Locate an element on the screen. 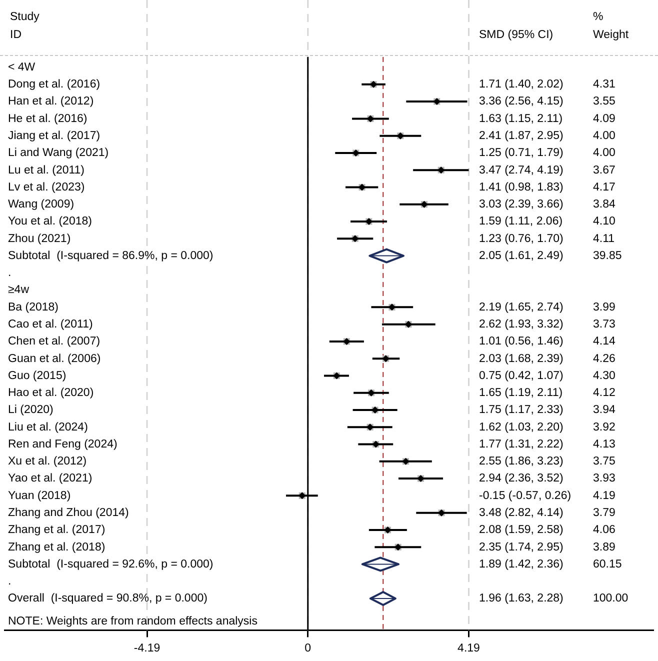  annotation: 100.00 is located at coordinates (610, 598).